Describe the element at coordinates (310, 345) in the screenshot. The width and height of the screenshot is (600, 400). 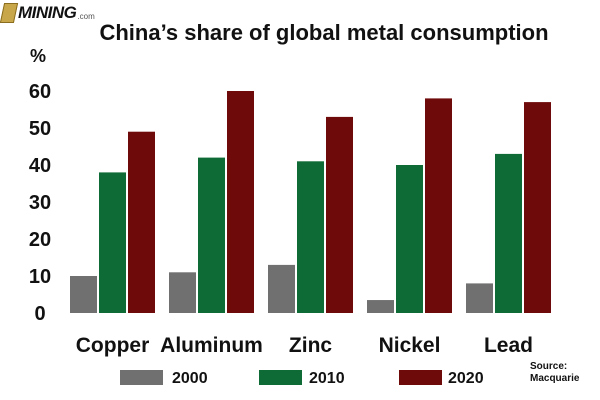
I see `category-label-zinc: Zinc` at that location.